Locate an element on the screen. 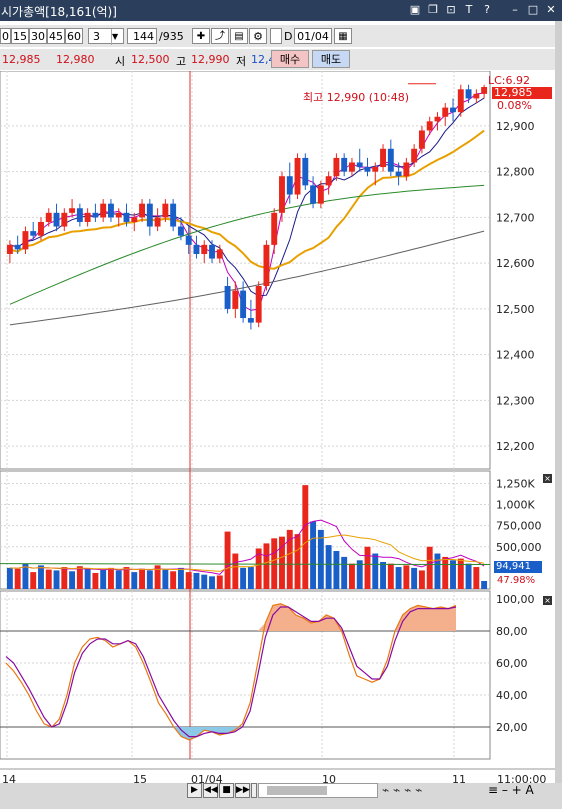 The height and width of the screenshot is (809, 562). time-tick-label: 14 is located at coordinates (9, 778).